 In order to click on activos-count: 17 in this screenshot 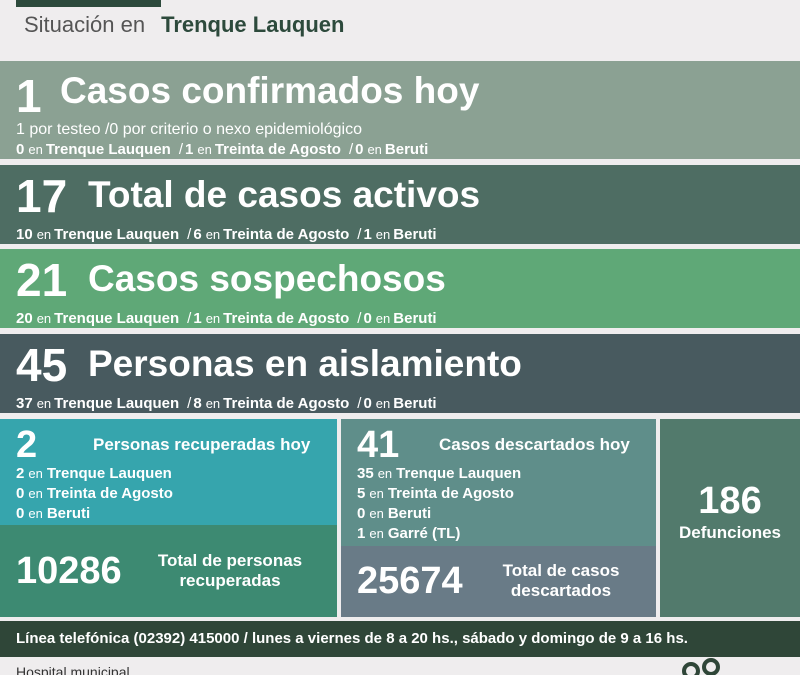, I will do `click(42, 196)`.